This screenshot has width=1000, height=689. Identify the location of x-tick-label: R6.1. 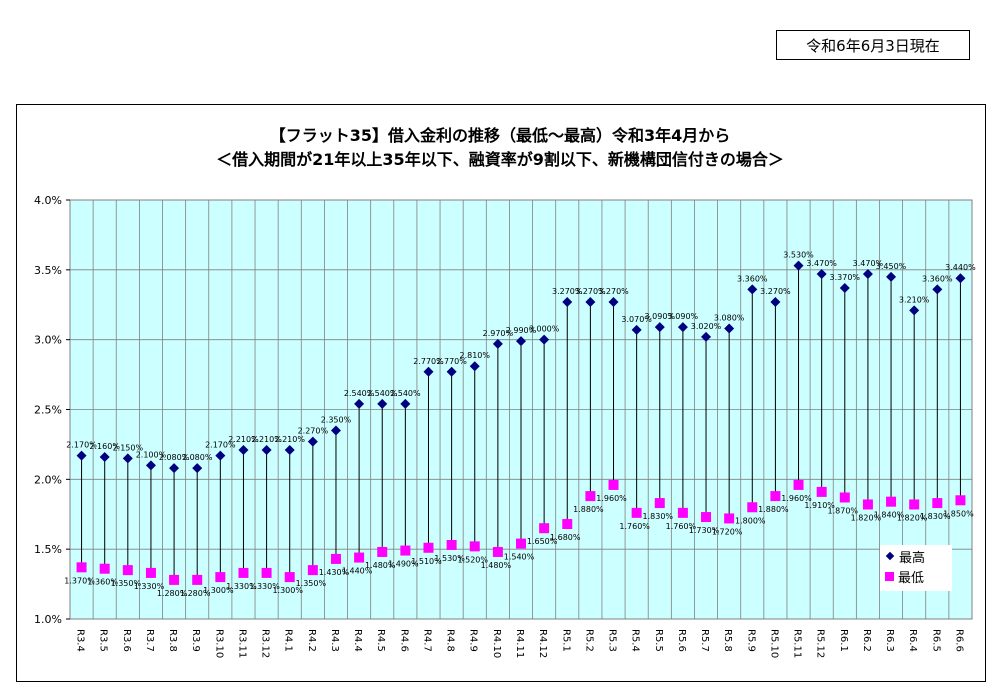
(843, 640).